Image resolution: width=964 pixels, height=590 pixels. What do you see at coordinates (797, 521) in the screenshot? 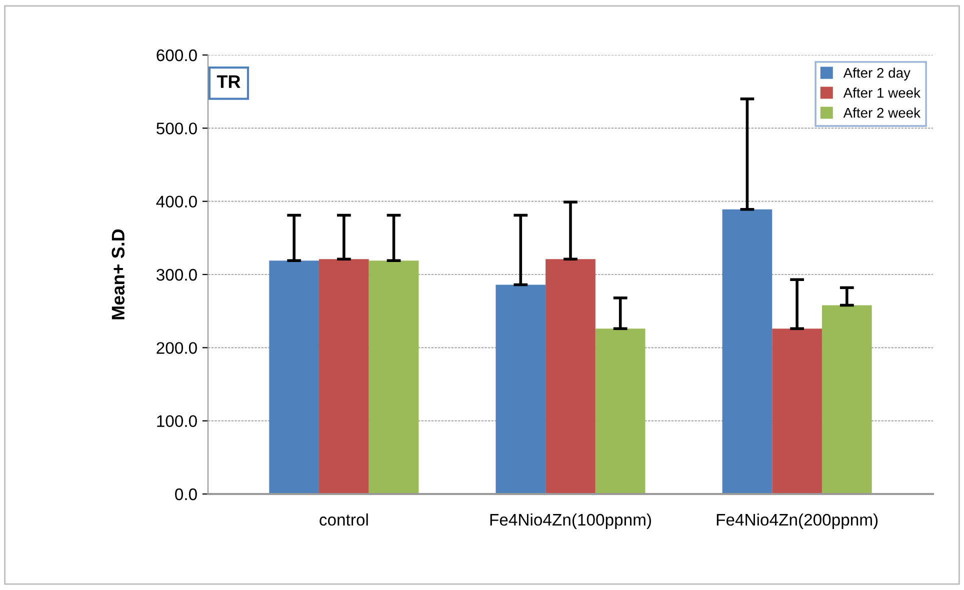
I see `x-tick-label: Fe4Nio4Zn(200ppnm)` at bounding box center [797, 521].